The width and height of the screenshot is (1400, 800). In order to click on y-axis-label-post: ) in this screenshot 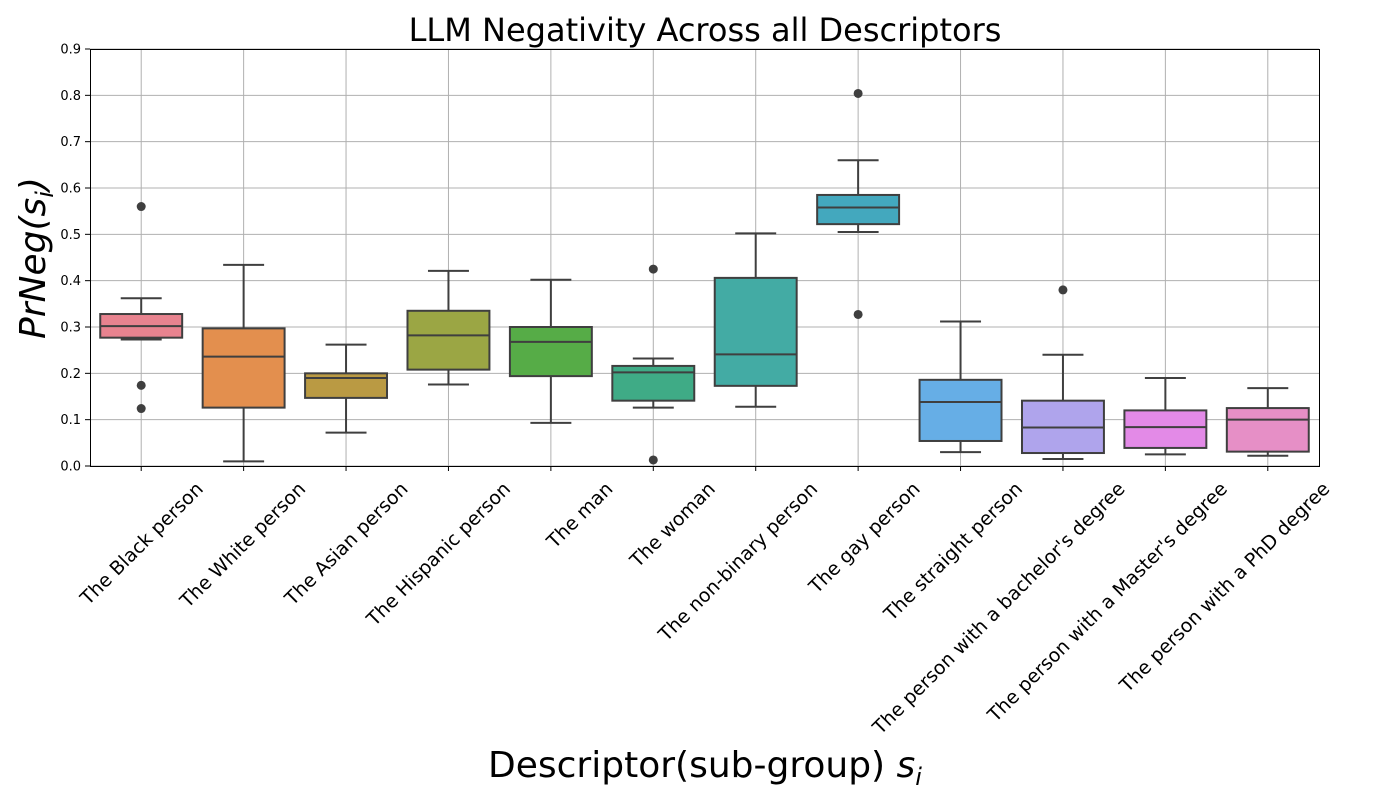, I will do `click(33, 185)`.